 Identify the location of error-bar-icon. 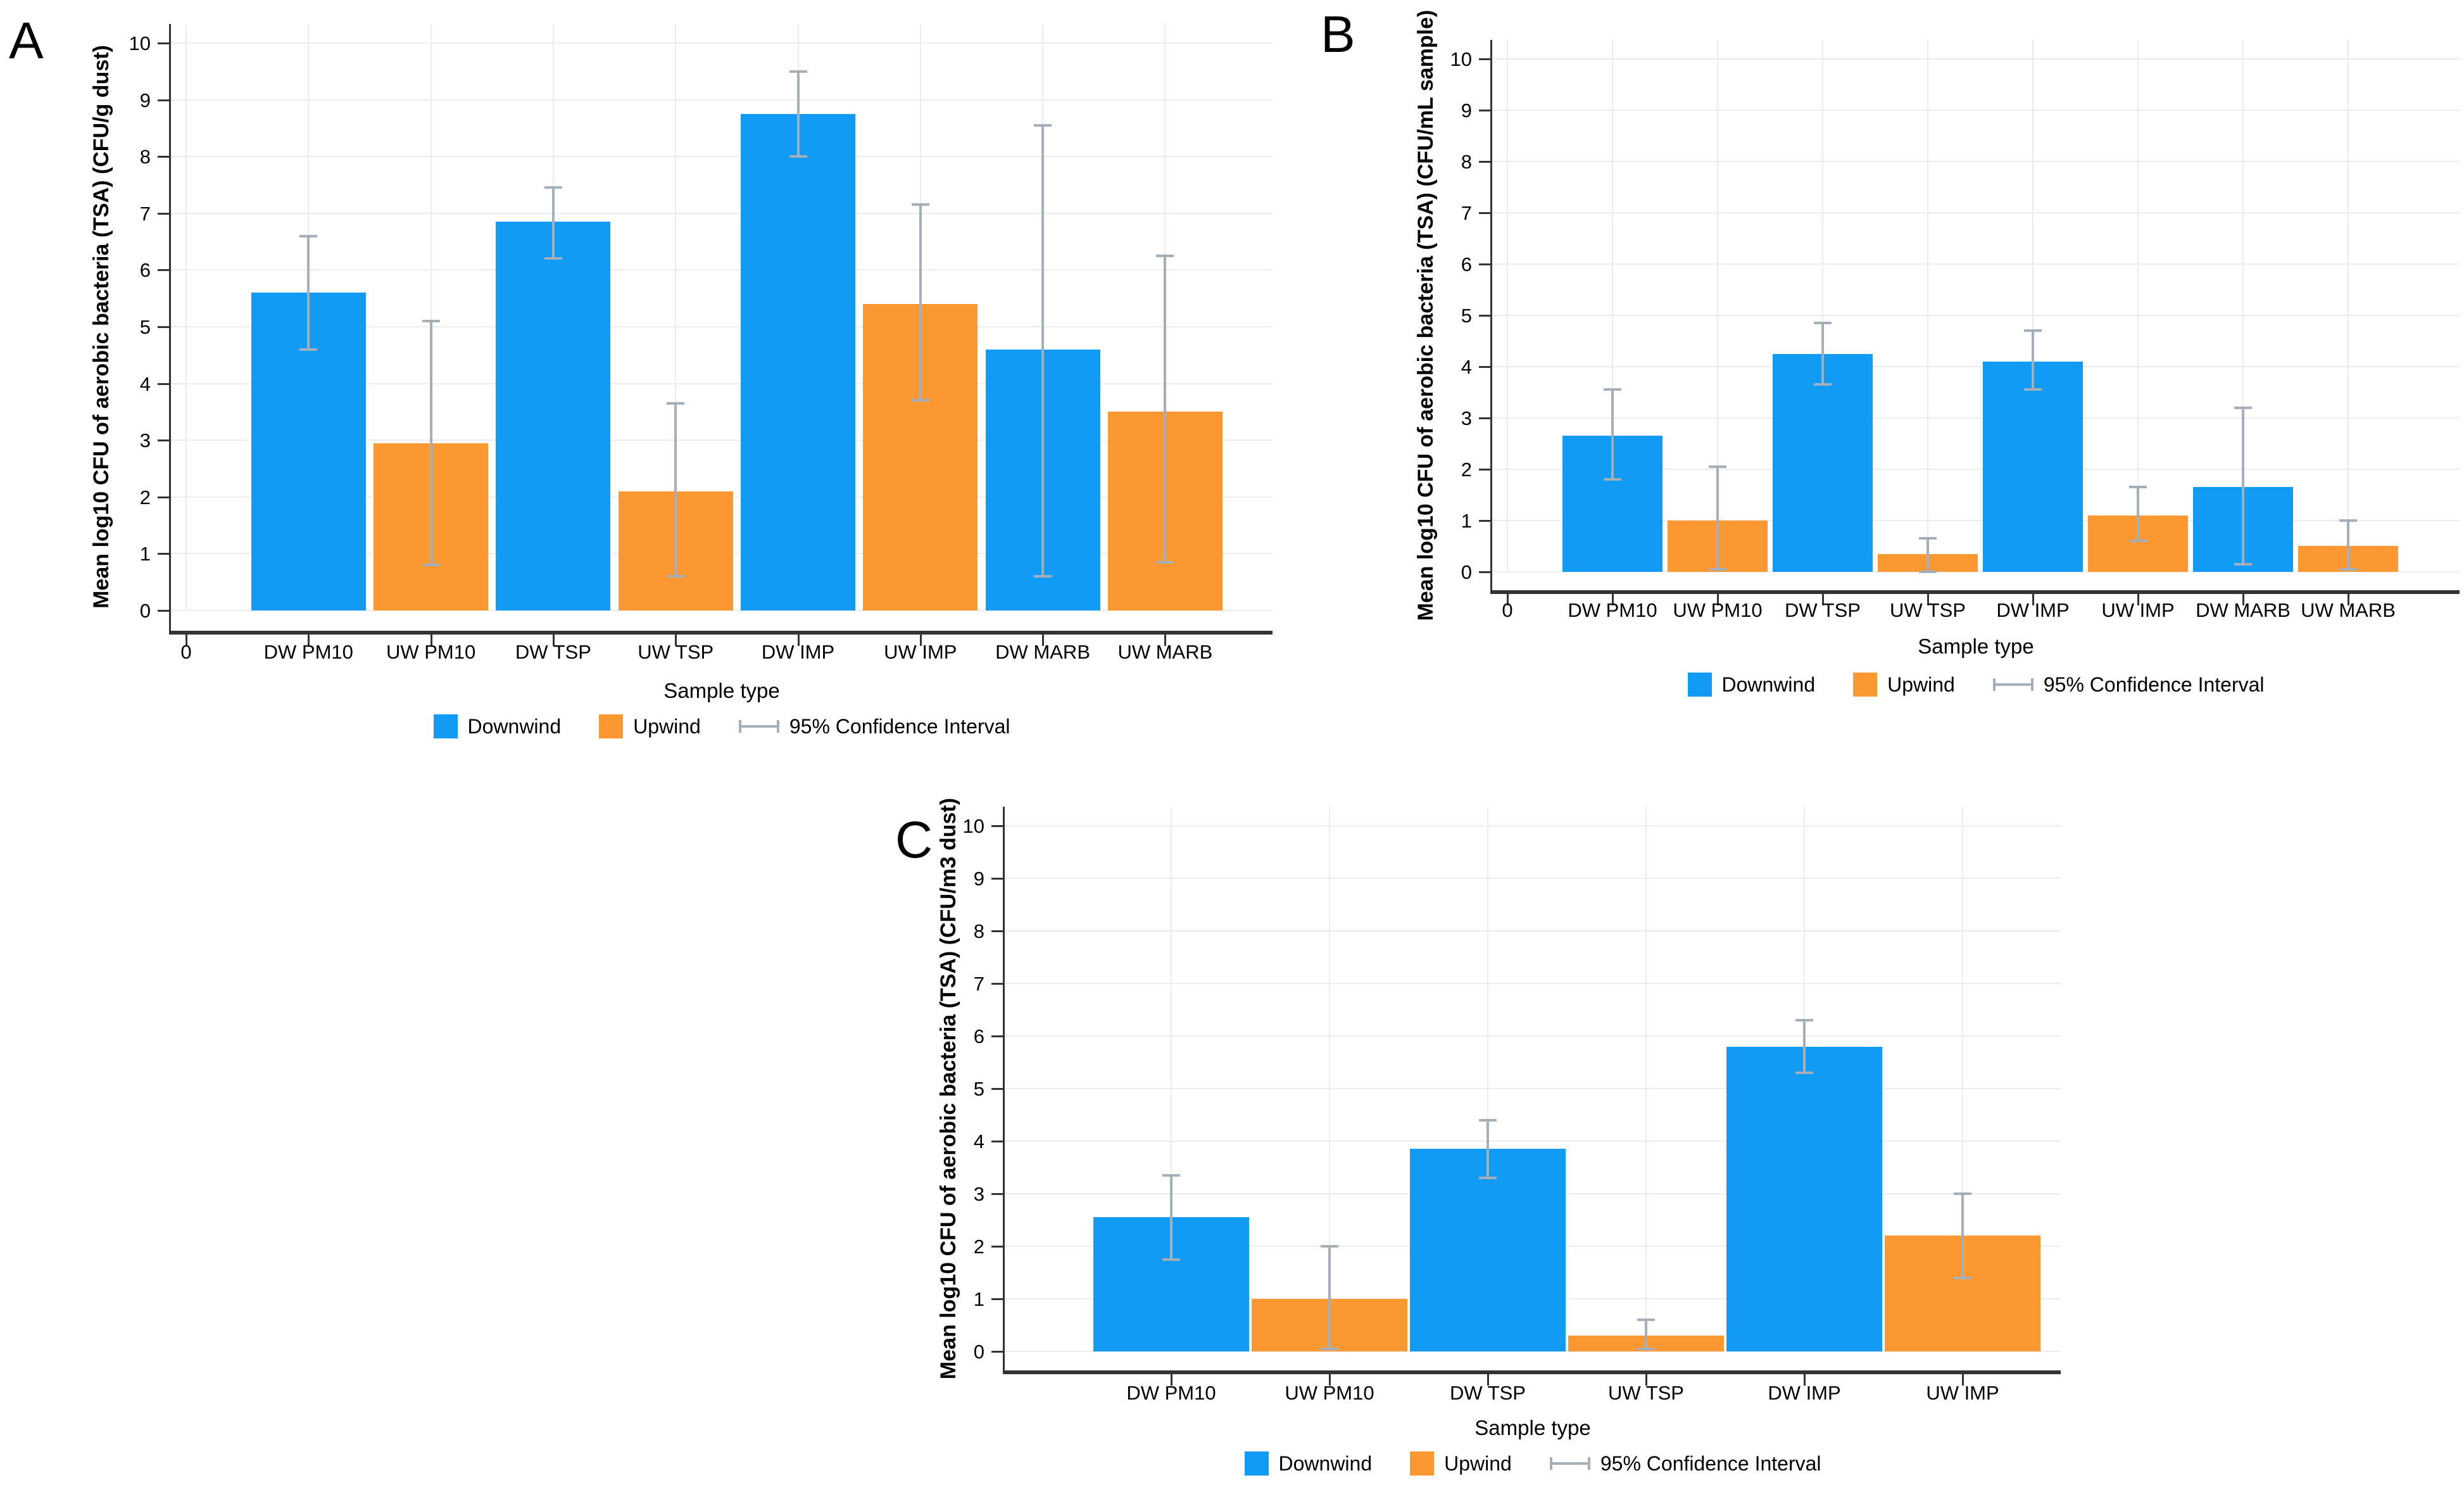
(1569, 1463).